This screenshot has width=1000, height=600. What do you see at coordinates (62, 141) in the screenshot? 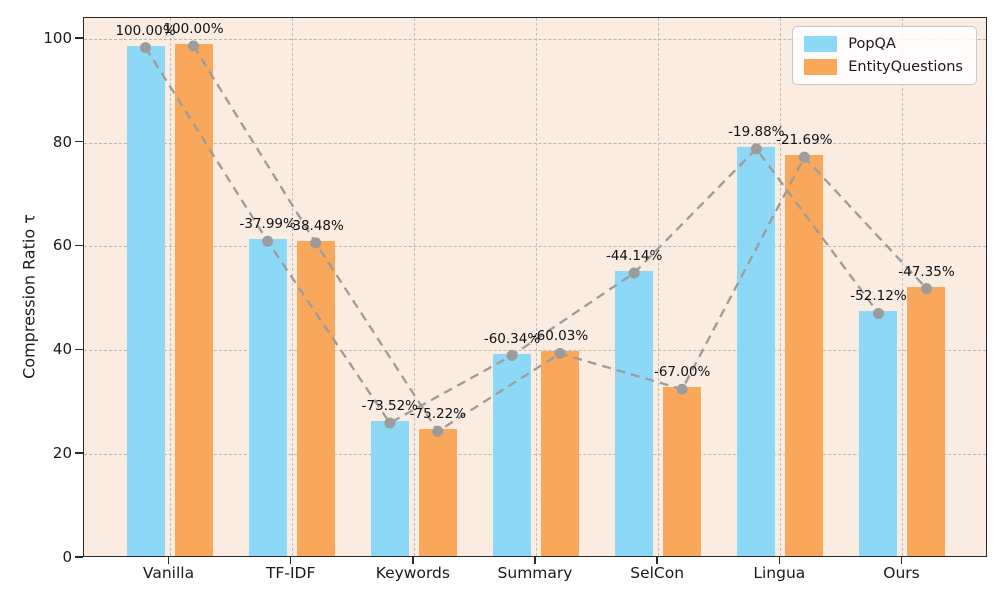
I see `y-tick-label-80: 80` at bounding box center [62, 141].